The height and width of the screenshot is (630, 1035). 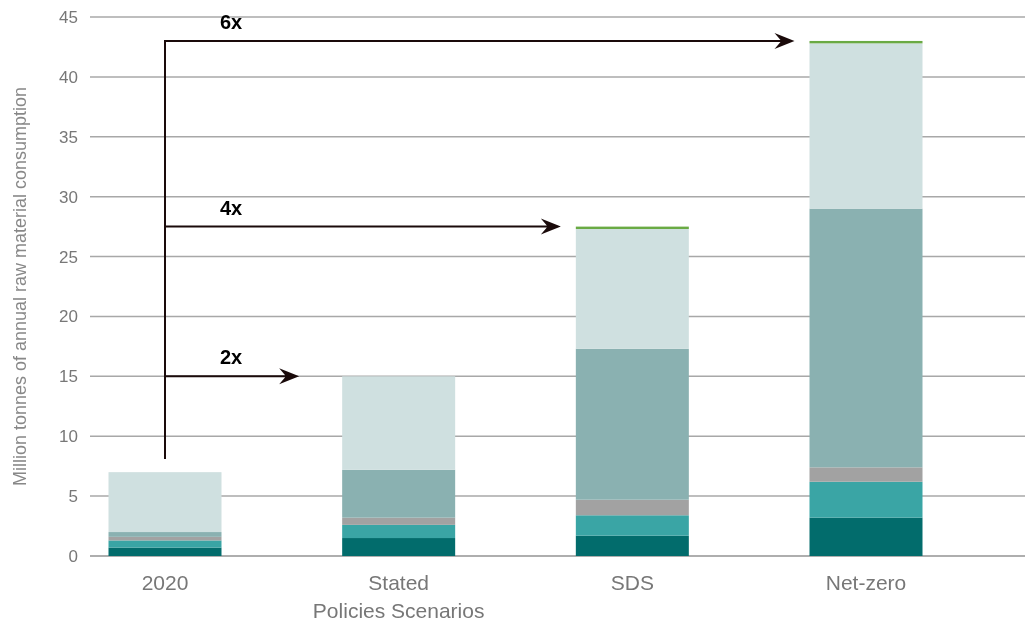 What do you see at coordinates (68, 317) in the screenshot?
I see `y-tick-label: 20` at bounding box center [68, 317].